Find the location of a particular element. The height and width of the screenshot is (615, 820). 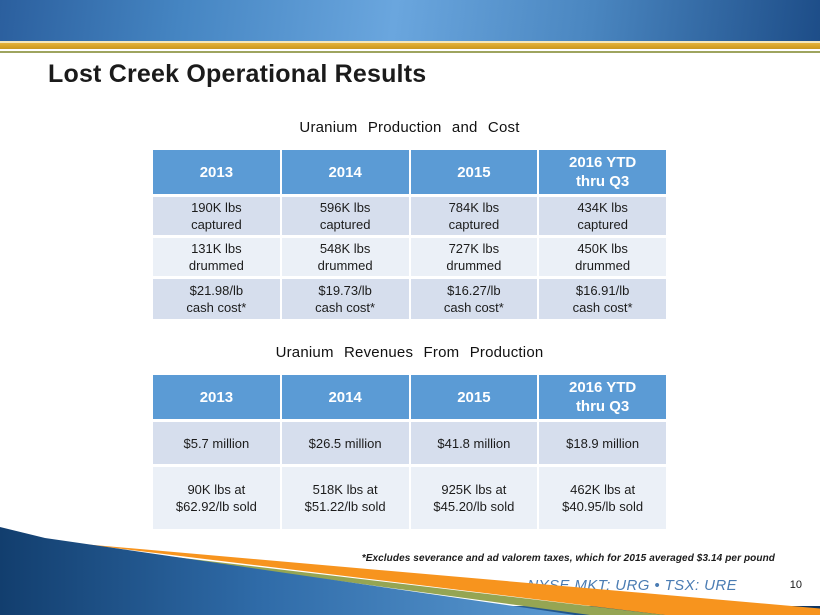

stripe-olive-line is located at coordinates (410, 52).